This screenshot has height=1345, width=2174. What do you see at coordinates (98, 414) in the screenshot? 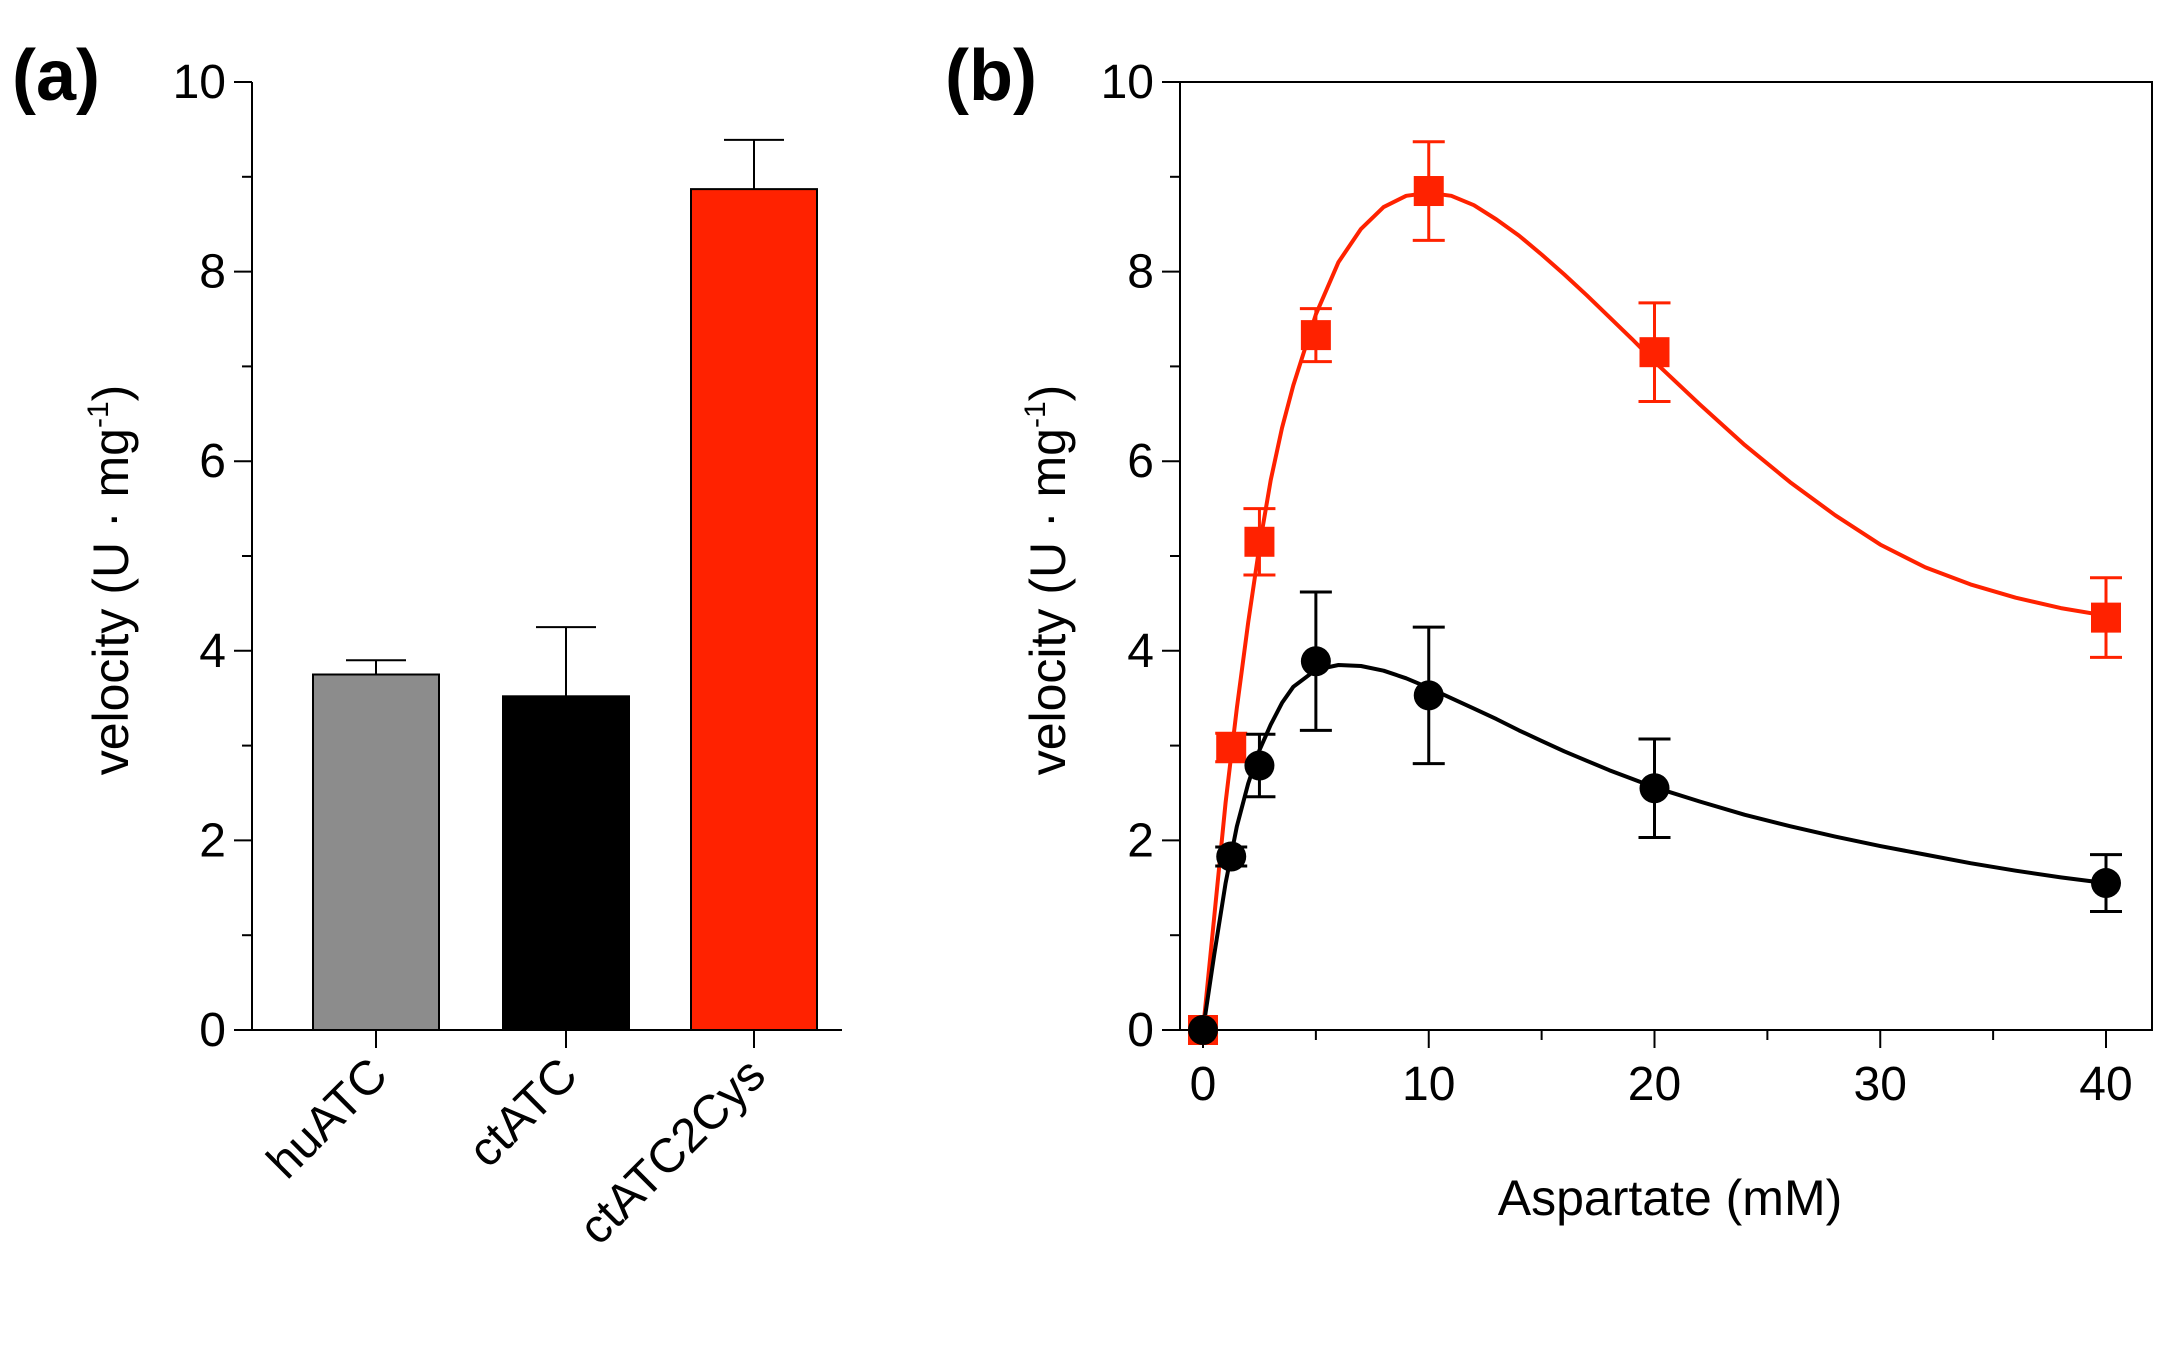
I see `panel-a-y-axis-title-sup: -1` at bounding box center [98, 414].